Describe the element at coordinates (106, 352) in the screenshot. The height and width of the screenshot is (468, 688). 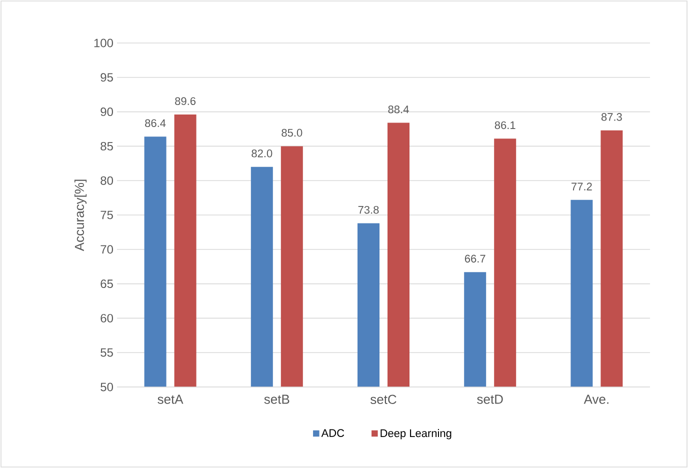
I see `y-tick-label: 55` at that location.